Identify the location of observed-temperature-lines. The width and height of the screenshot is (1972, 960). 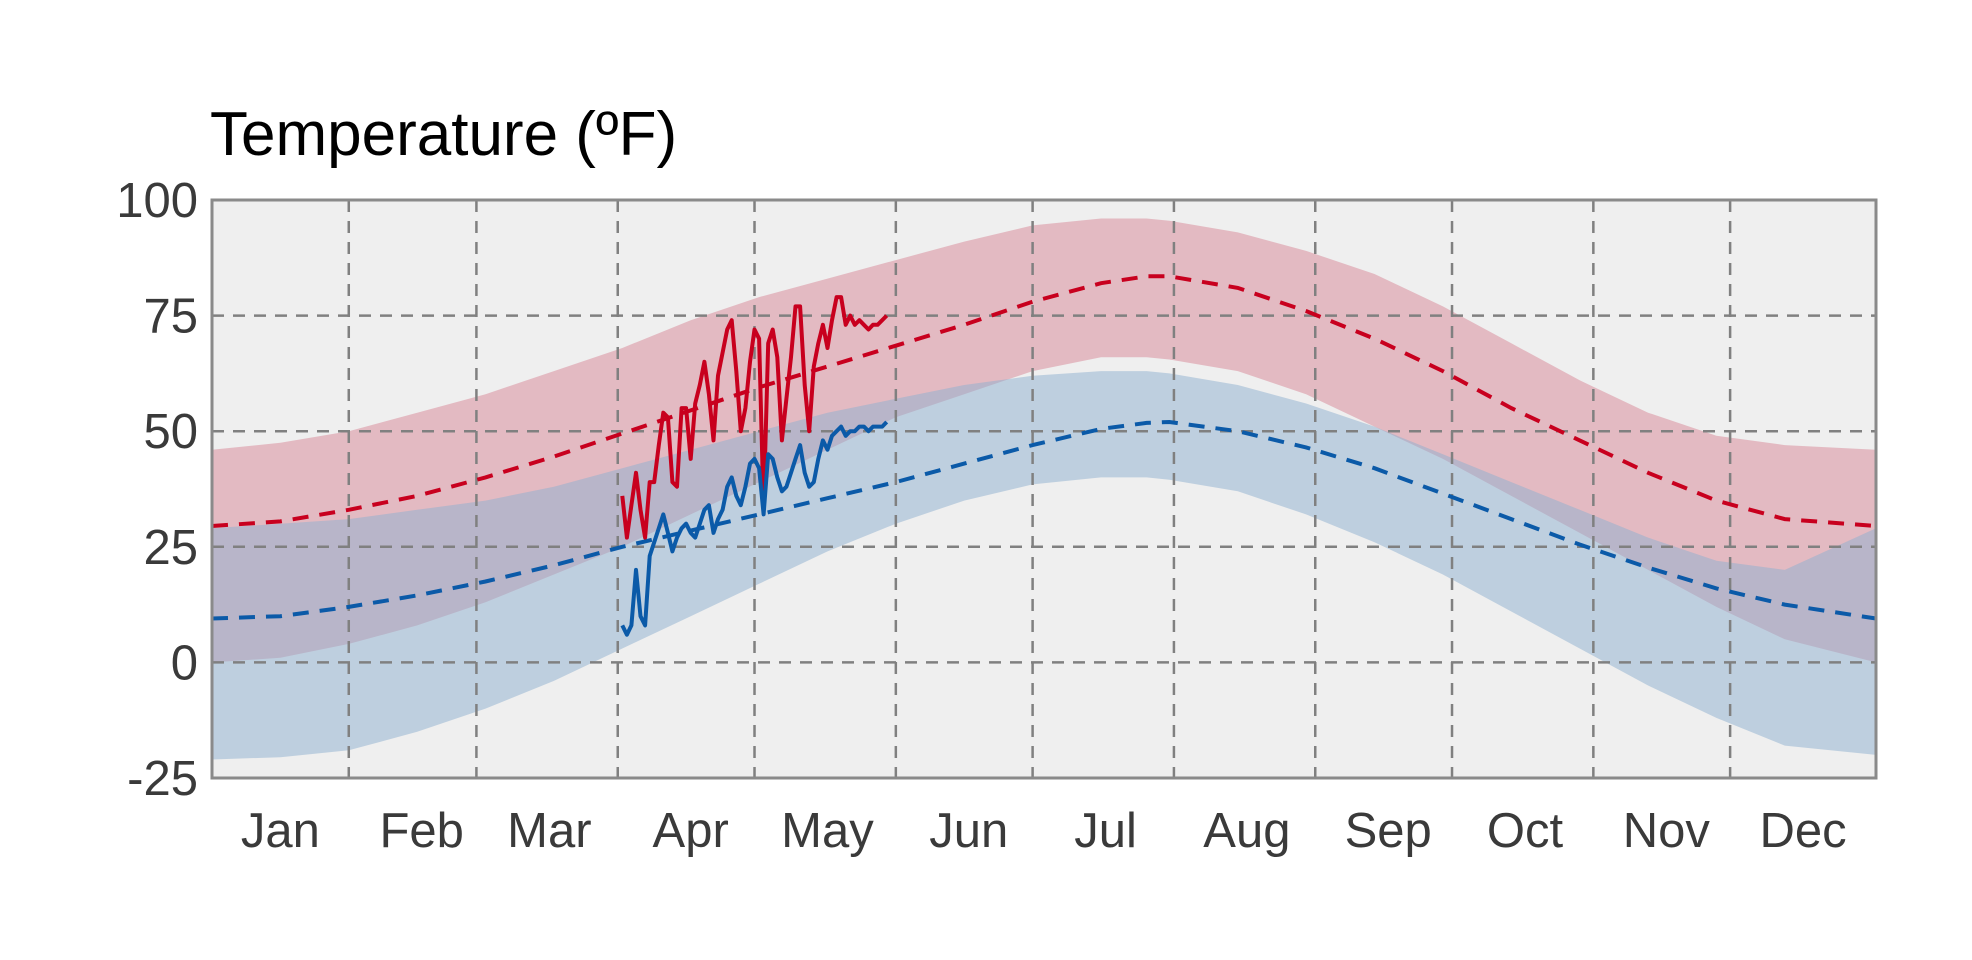
(754, 466).